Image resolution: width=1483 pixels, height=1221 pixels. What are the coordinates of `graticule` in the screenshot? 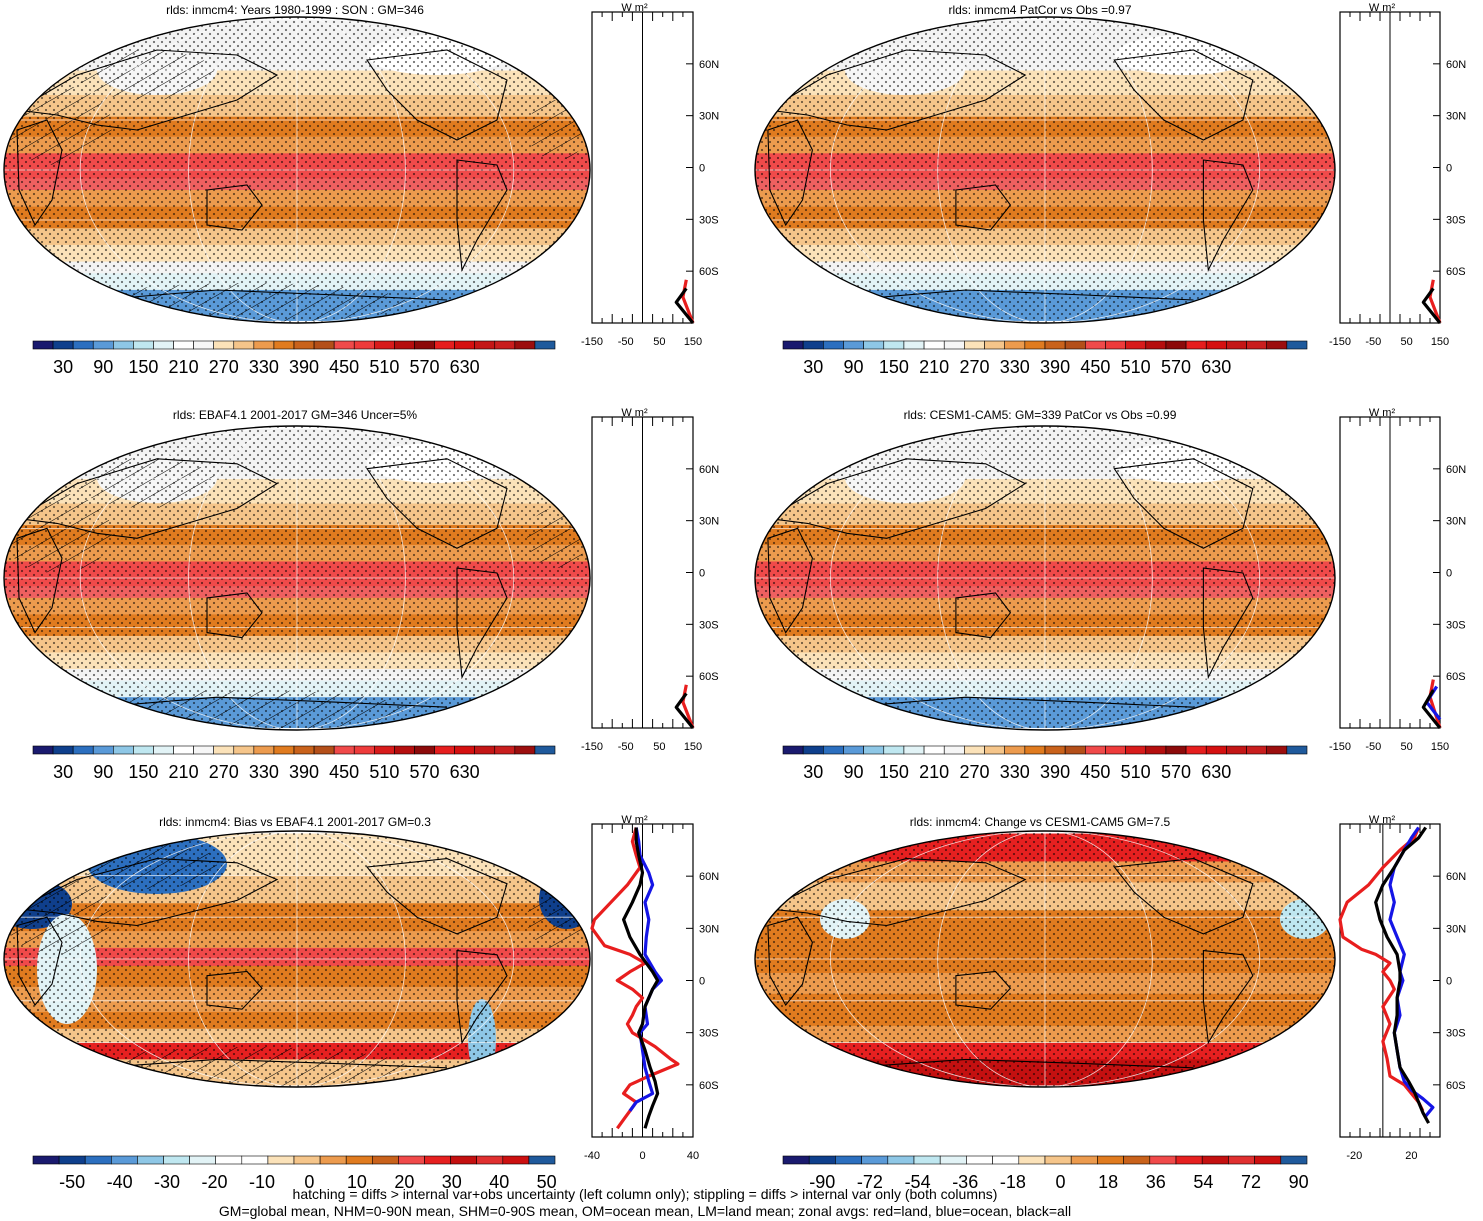 It's located at (297, 170).